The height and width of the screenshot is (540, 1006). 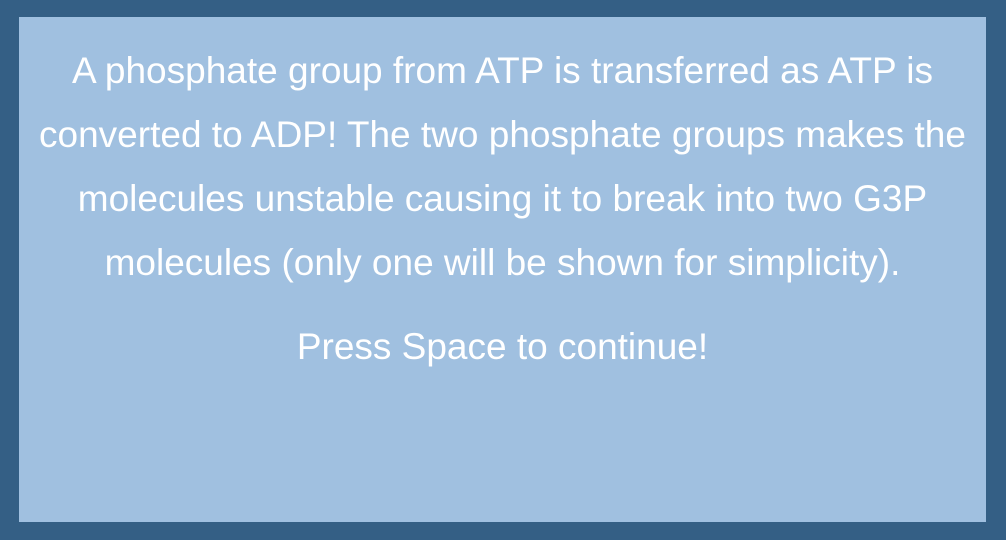 What do you see at coordinates (502, 346) in the screenshot?
I see `continue-prompt: Press Space to continue!` at bounding box center [502, 346].